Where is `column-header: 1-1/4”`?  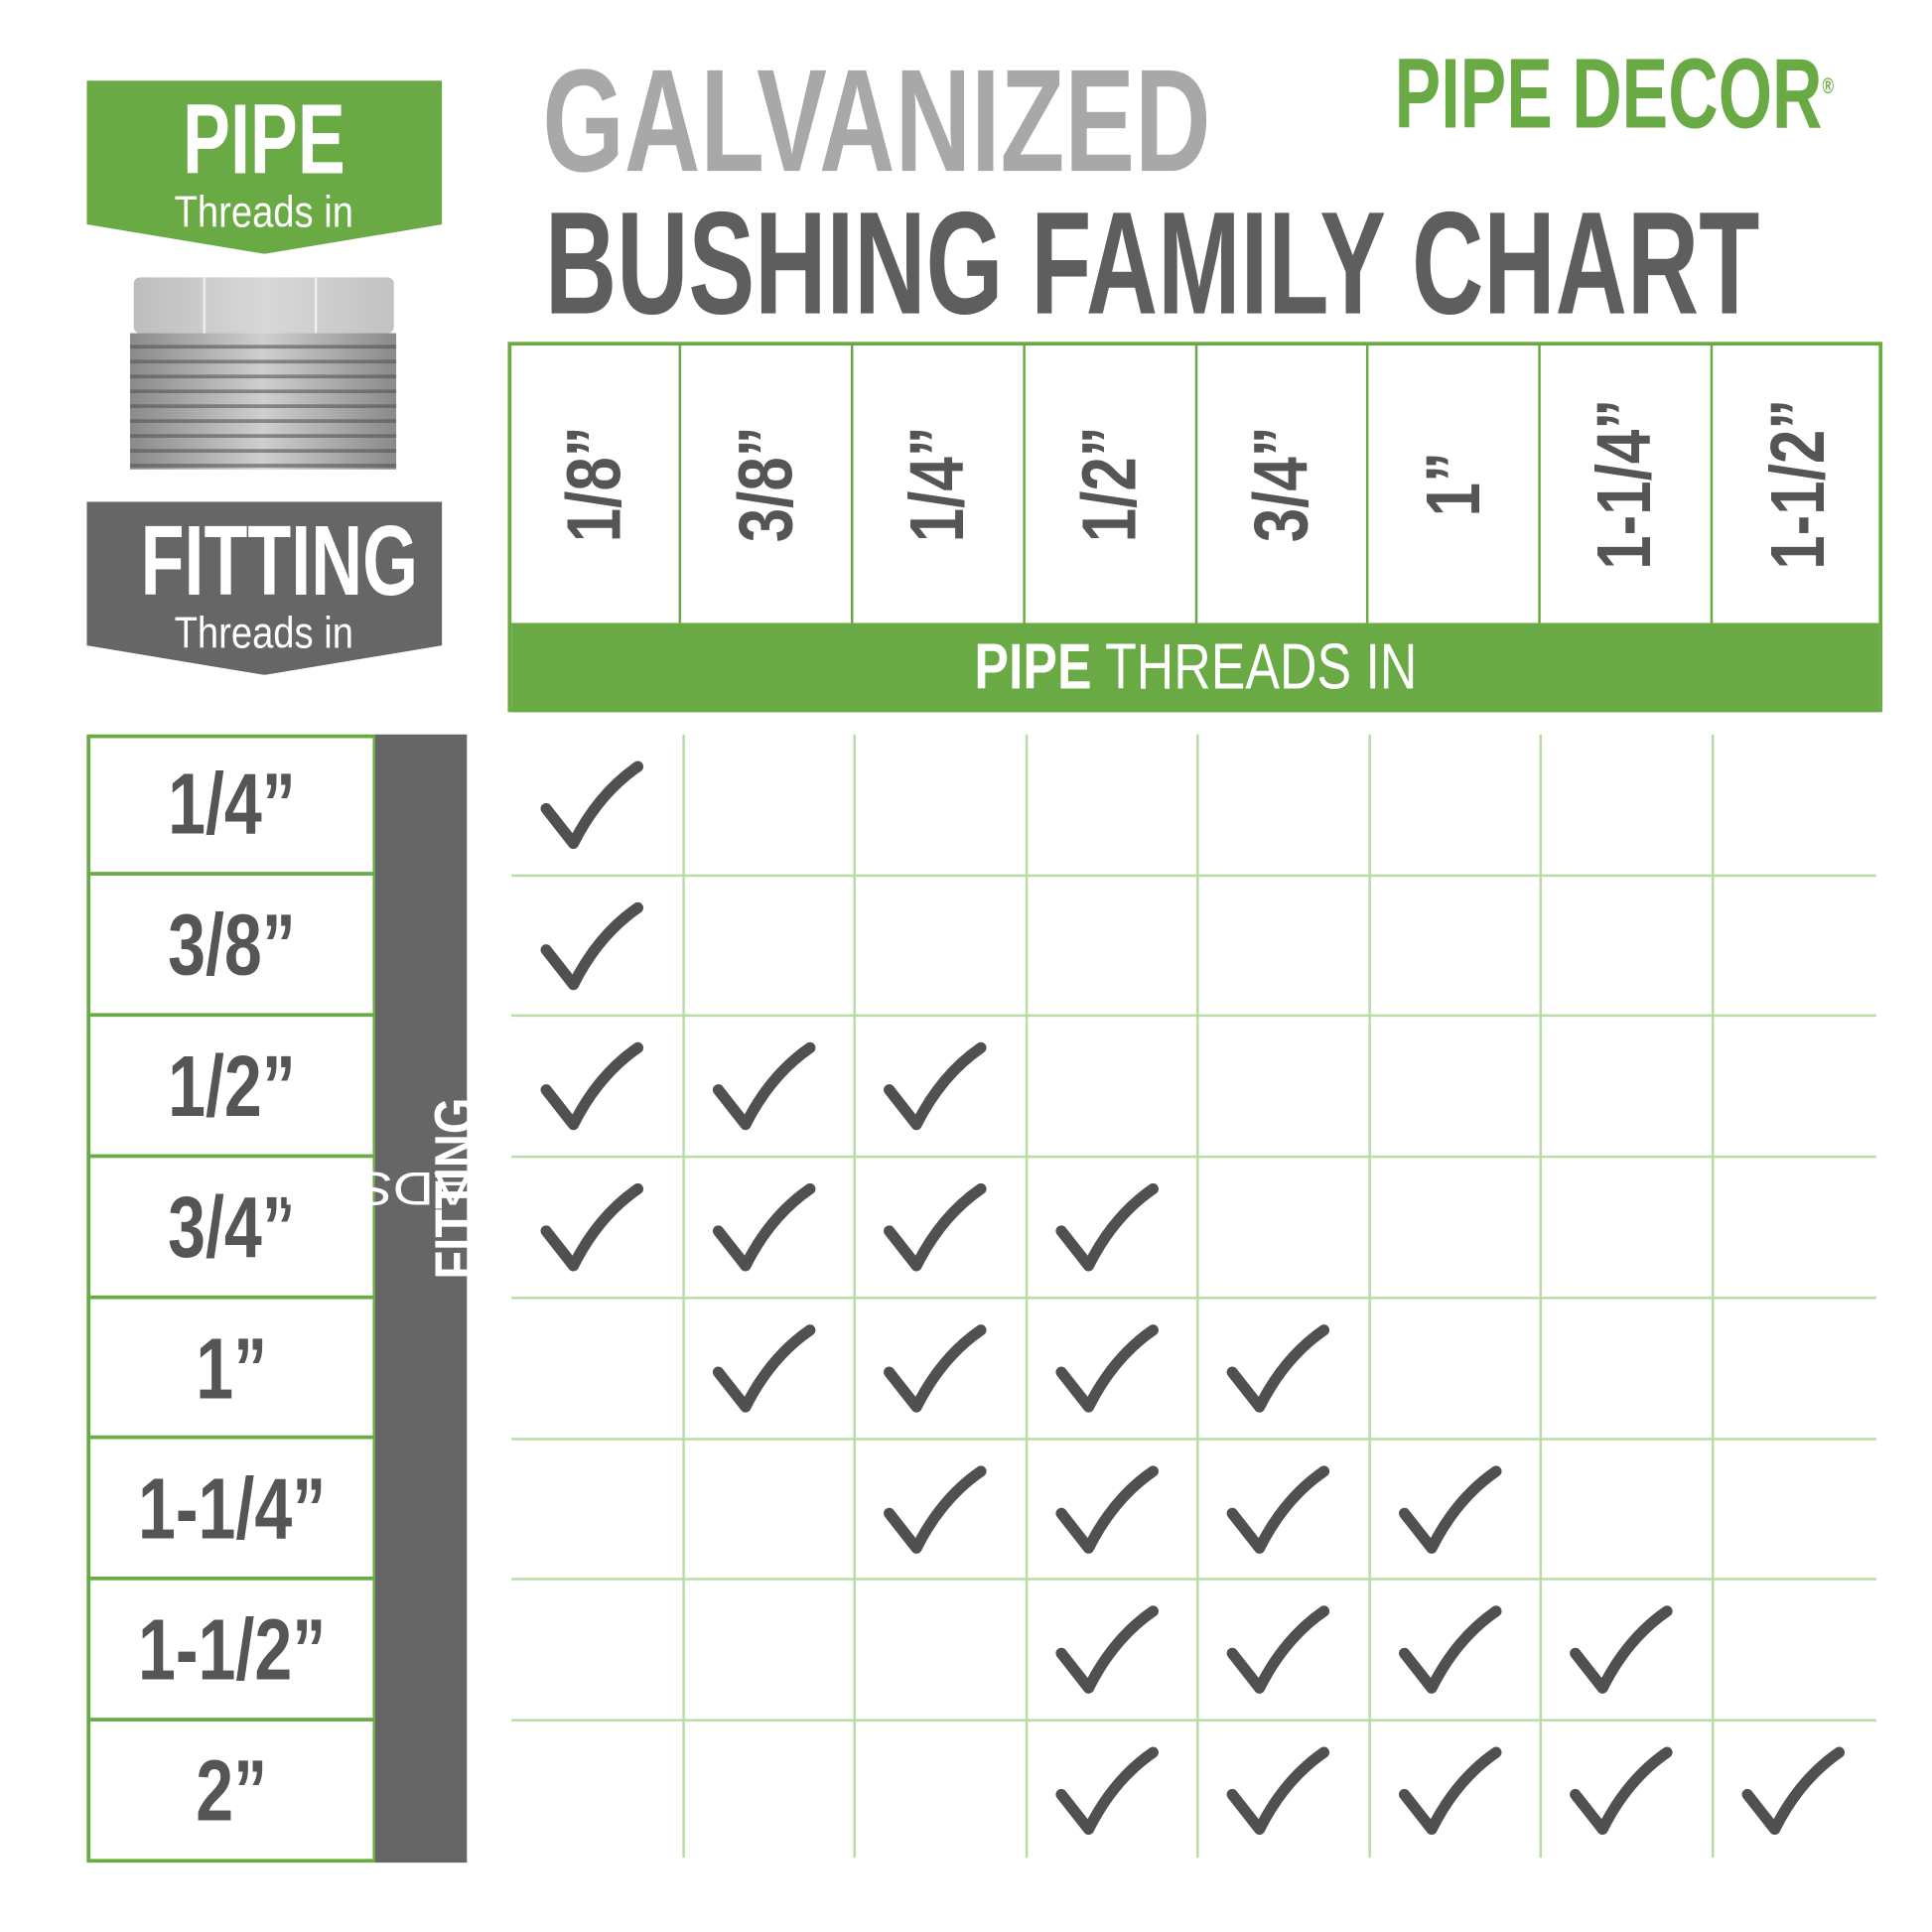
column-header: 1-1/4” is located at coordinates (1627, 484).